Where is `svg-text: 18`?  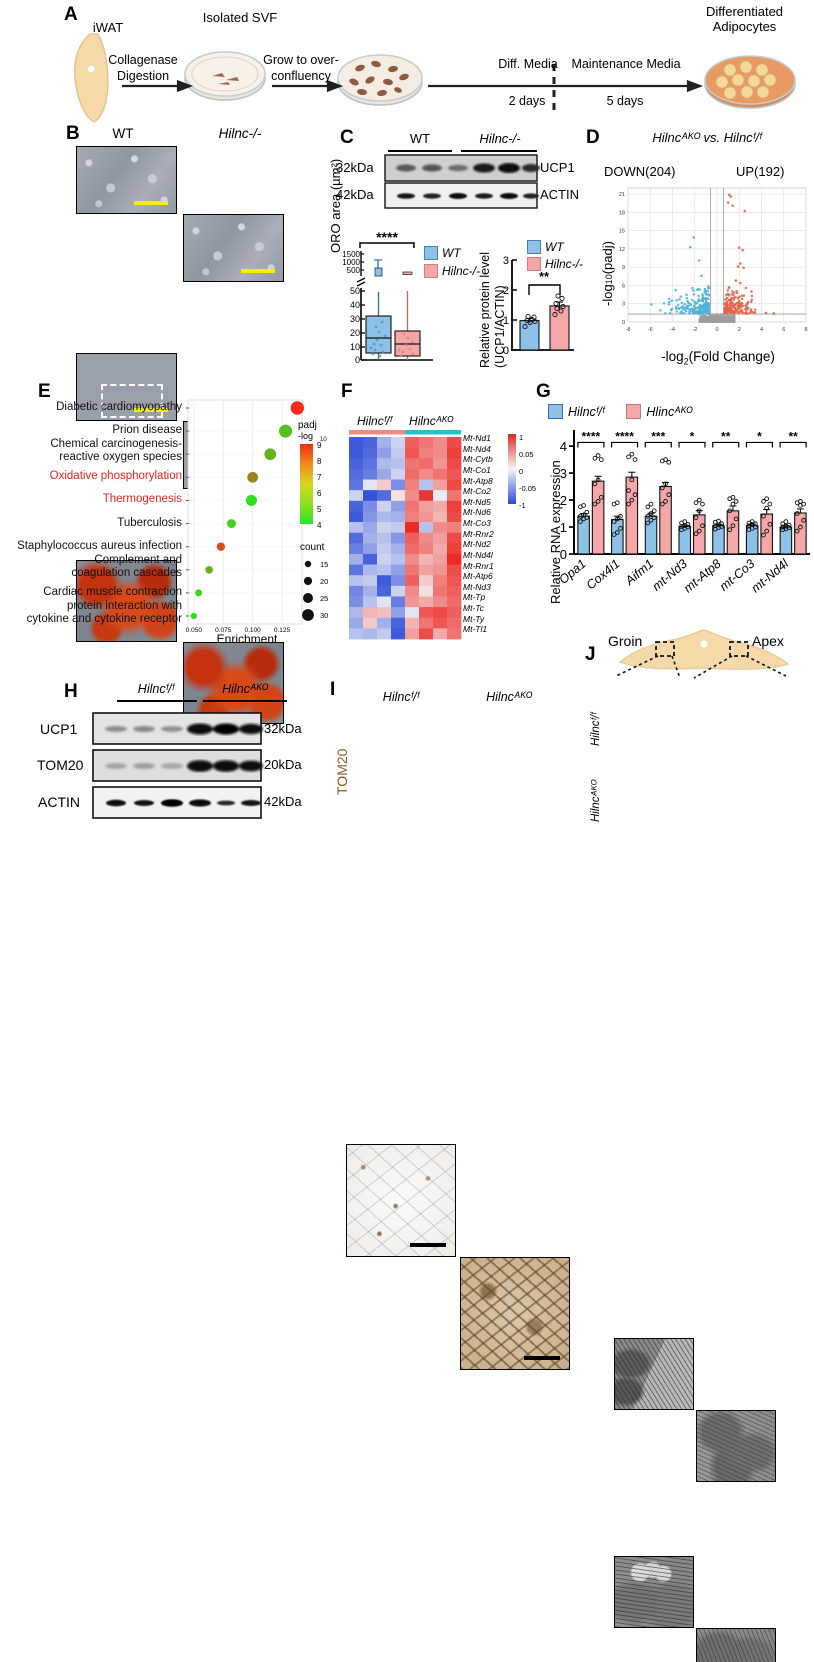
svg-text: 18 is located at coordinates (622, 213).